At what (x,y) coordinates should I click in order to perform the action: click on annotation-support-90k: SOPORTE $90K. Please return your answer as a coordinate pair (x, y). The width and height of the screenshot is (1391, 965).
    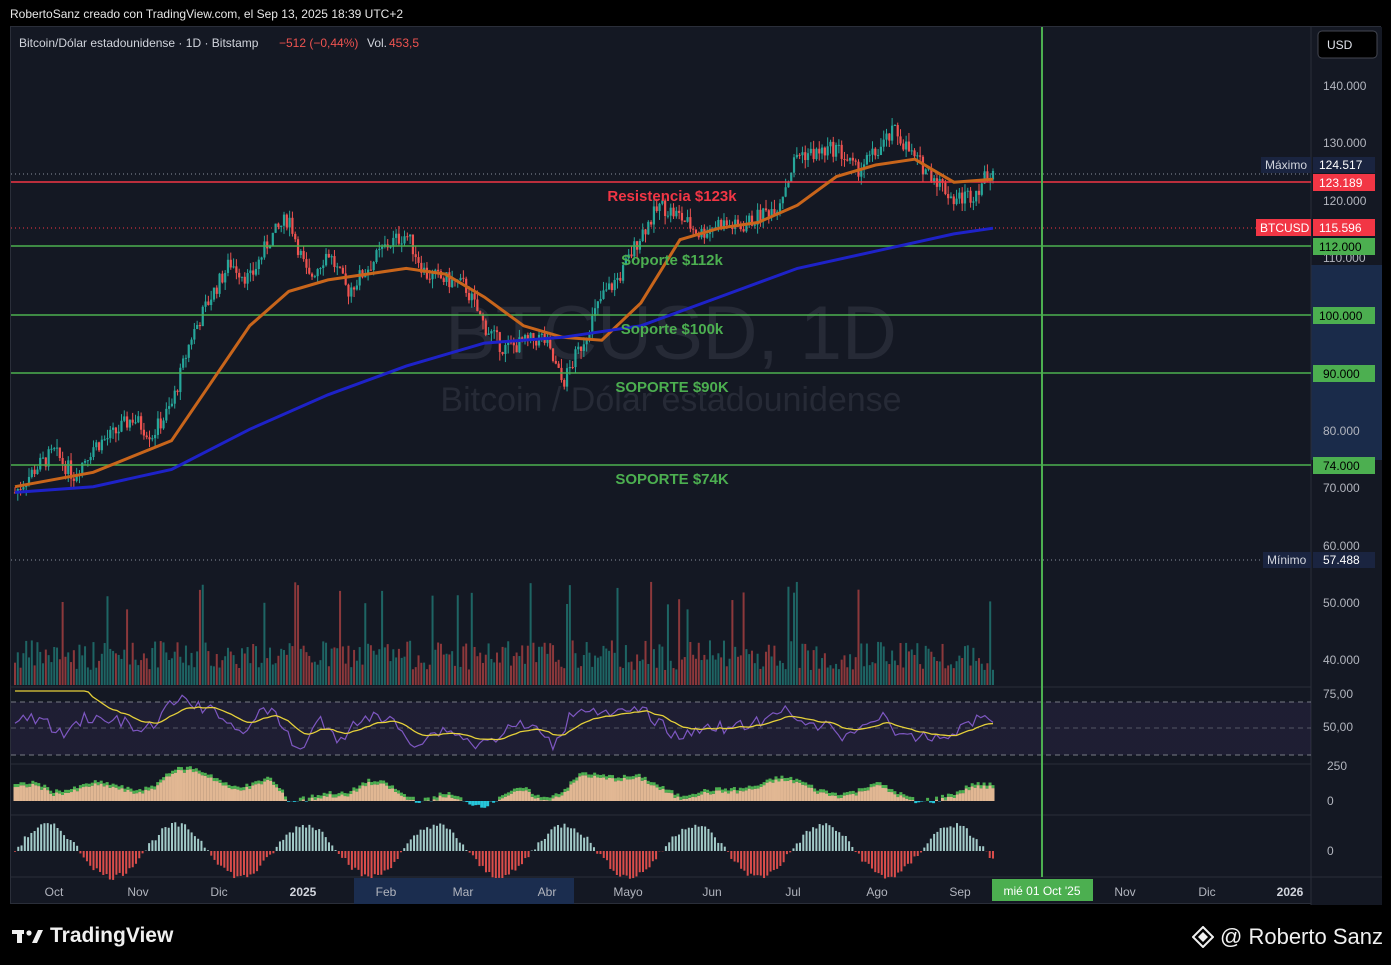
    Looking at the image, I should click on (672, 387).